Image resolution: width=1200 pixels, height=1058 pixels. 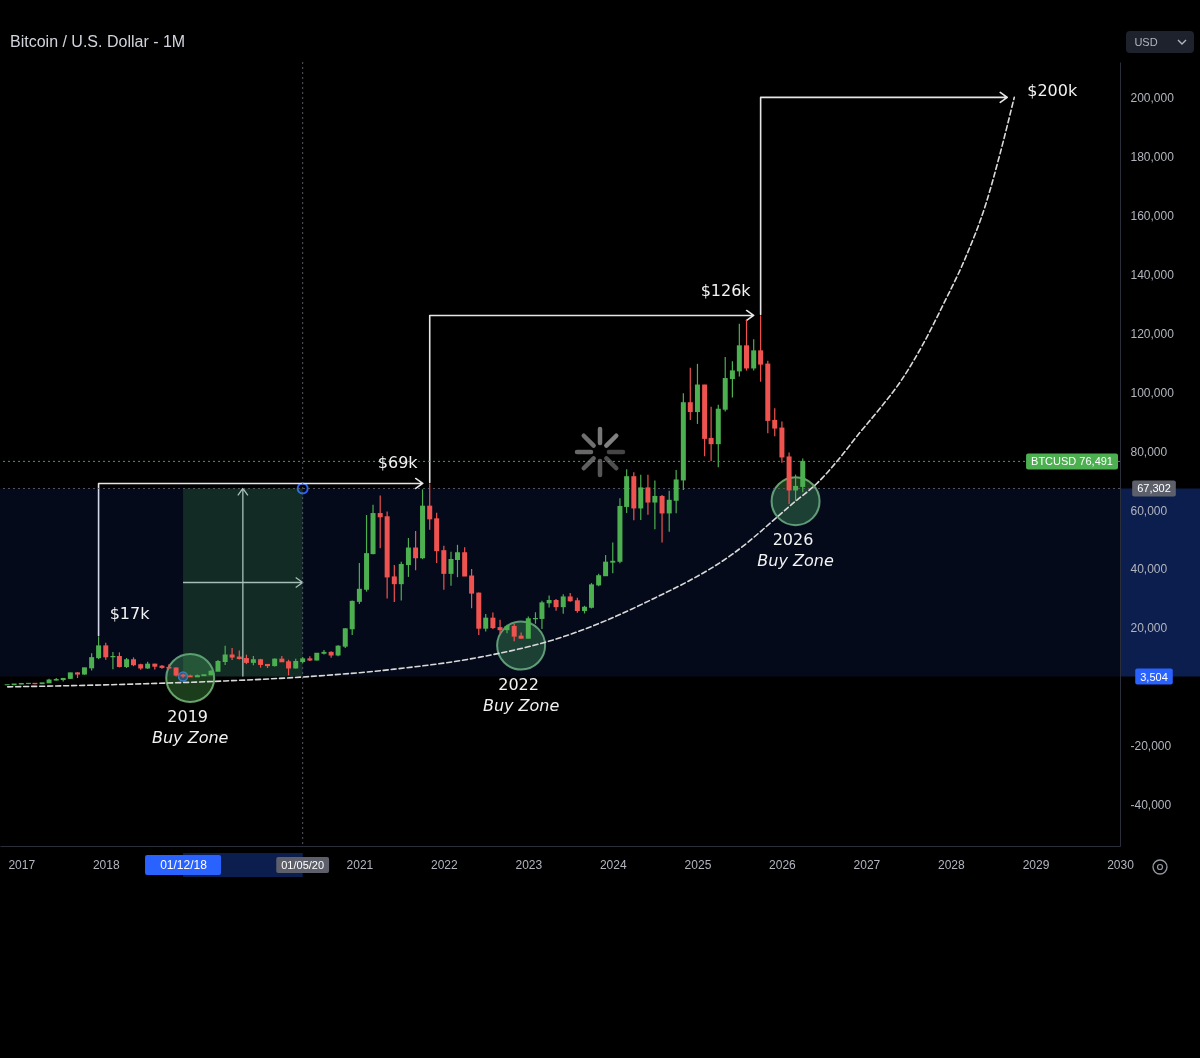 I want to click on y-tick-label: 160,000, so click(x=1152, y=215).